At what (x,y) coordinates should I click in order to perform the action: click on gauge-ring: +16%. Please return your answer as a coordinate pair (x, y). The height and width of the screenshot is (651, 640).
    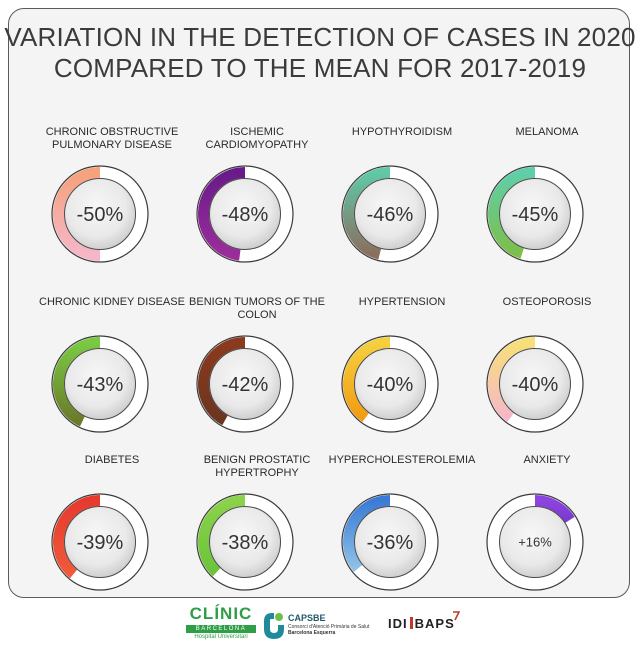
    Looking at the image, I should click on (535, 542).